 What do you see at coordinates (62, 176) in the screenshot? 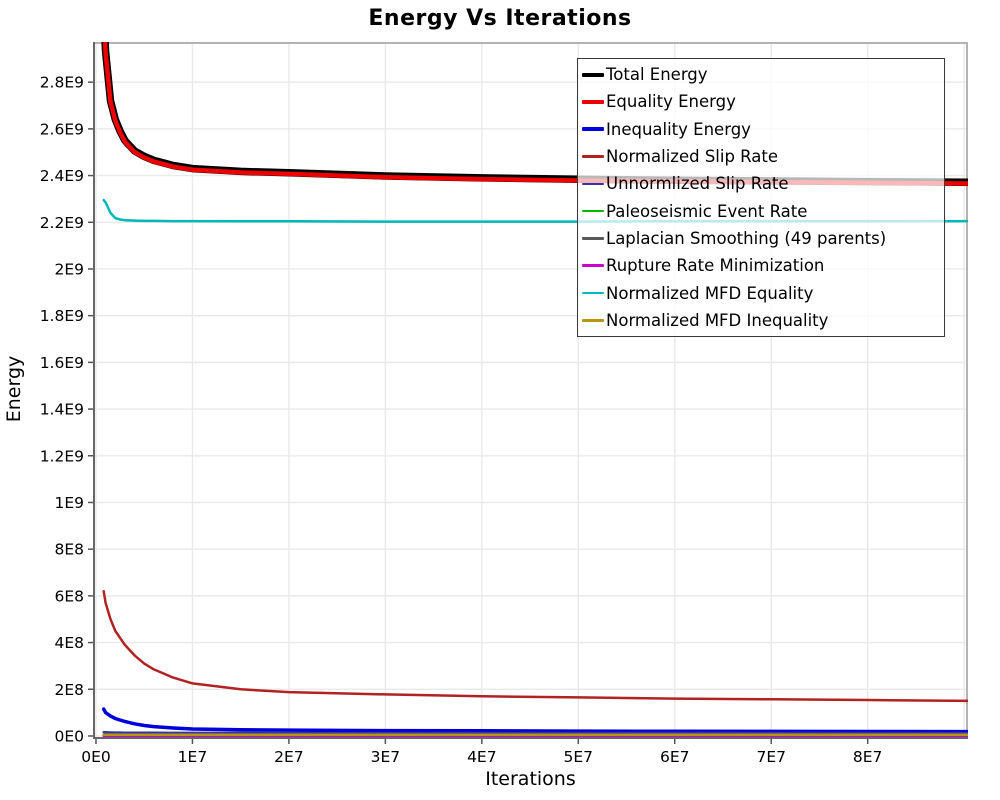
I see `y-axis-tick-label: 2.4E9` at bounding box center [62, 176].